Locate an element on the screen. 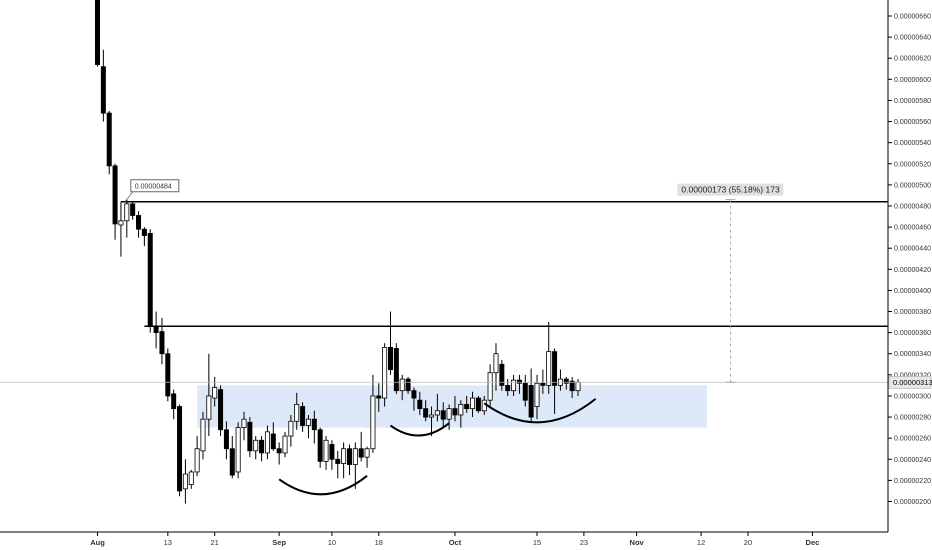 The width and height of the screenshot is (932, 550). y-tick-label: 0.00000620 is located at coordinates (912, 59).